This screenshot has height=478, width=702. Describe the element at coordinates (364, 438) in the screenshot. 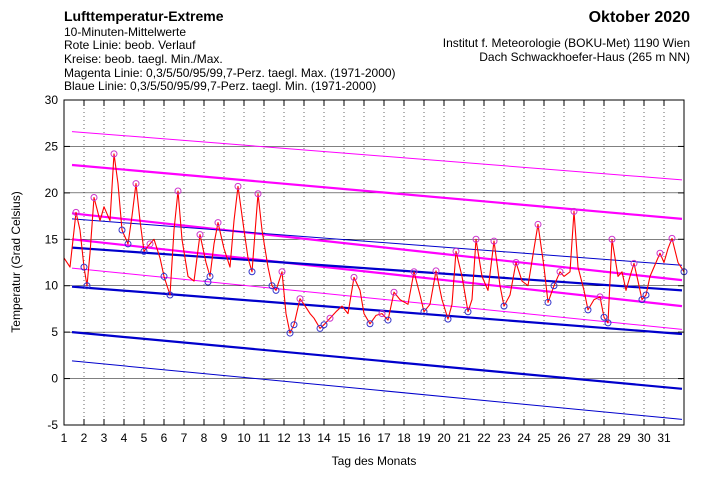

I see `x-tick-label: 16` at that location.